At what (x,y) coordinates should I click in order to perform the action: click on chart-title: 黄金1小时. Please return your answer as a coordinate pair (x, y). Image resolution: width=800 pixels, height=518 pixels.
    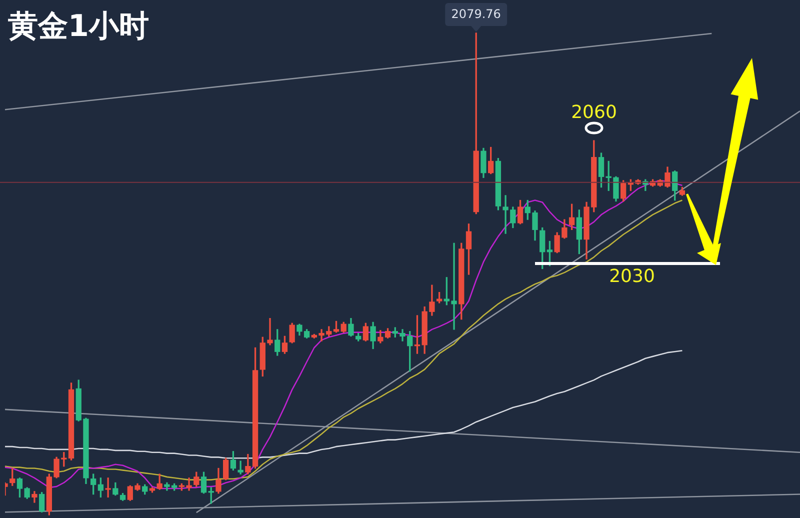
    Looking at the image, I should click on (78, 27).